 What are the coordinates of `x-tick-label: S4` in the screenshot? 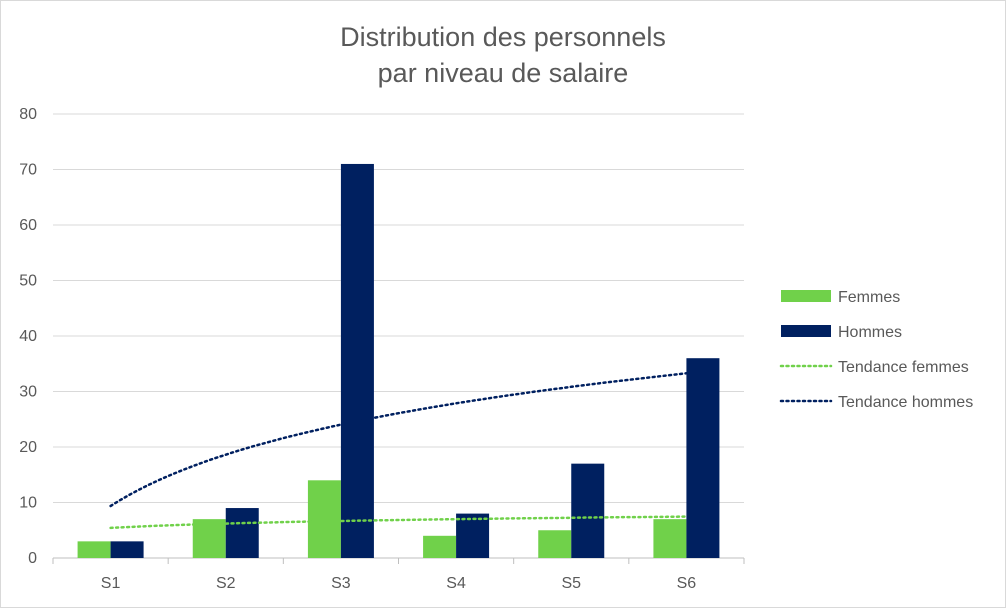 It's located at (456, 583).